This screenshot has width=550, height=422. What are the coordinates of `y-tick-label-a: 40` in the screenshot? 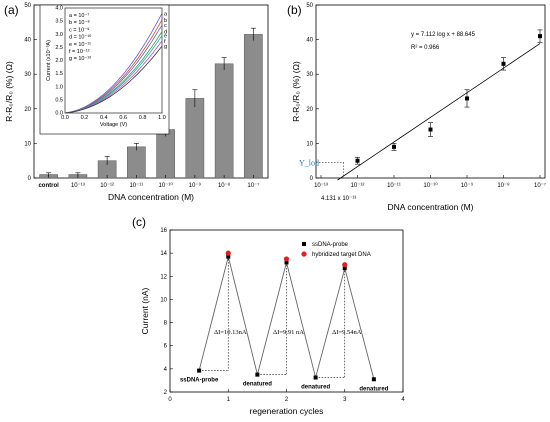 It's located at (27, 41).